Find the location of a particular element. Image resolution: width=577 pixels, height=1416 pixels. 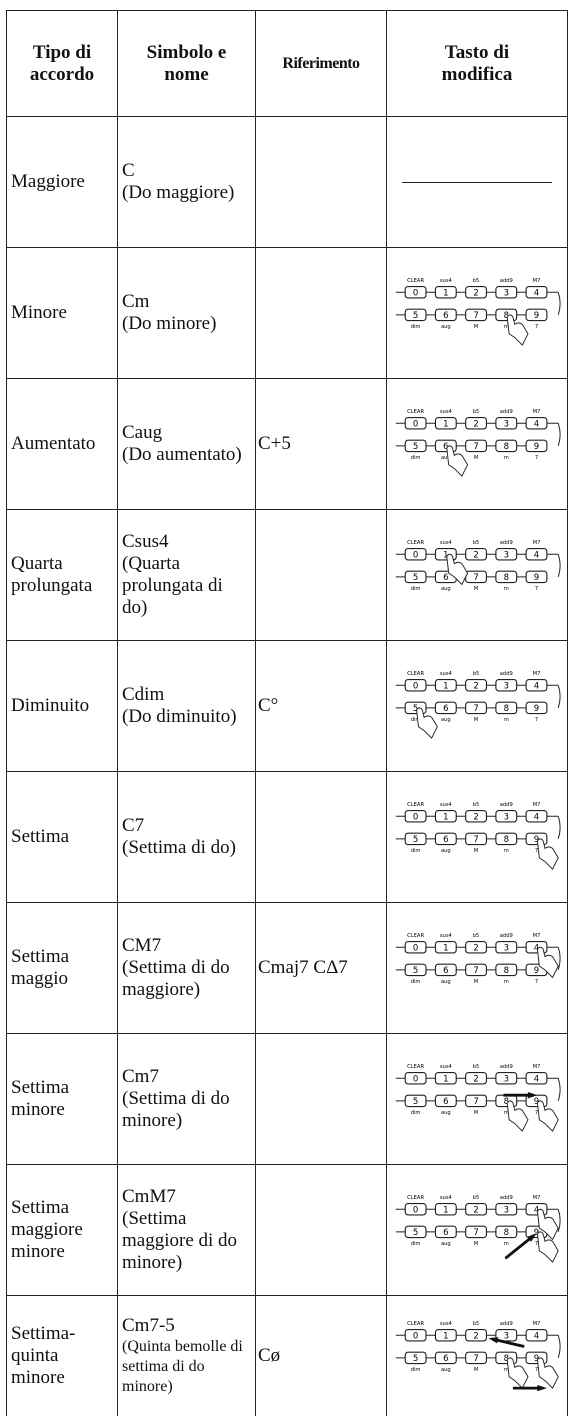

chord-symbol-cell: Csus4(Quarta prolungata di do) is located at coordinates (187, 575).